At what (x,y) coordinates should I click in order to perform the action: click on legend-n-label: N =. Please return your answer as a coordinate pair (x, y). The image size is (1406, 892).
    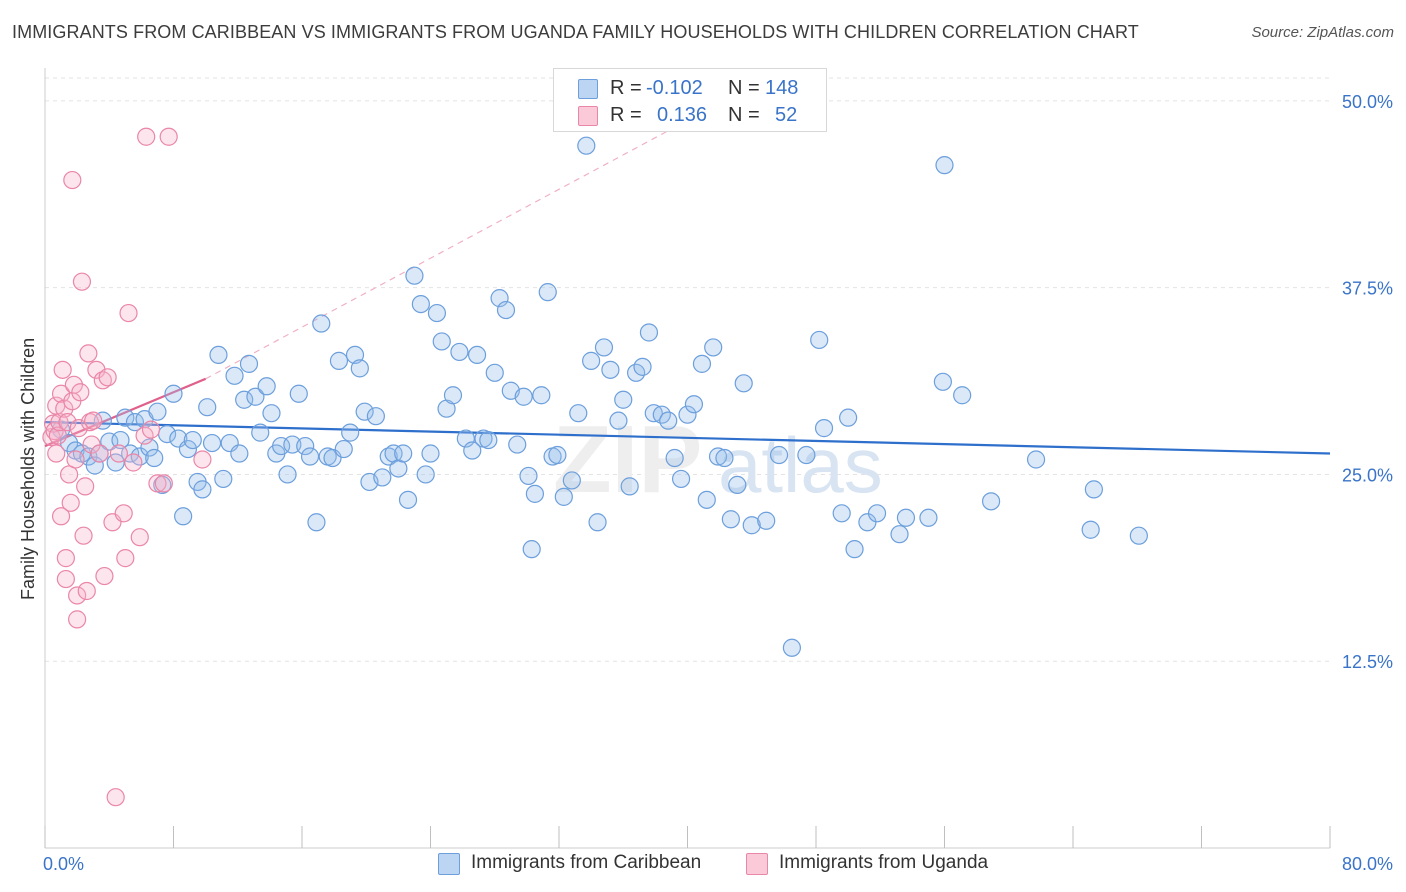
    Looking at the image, I should click on (744, 88).